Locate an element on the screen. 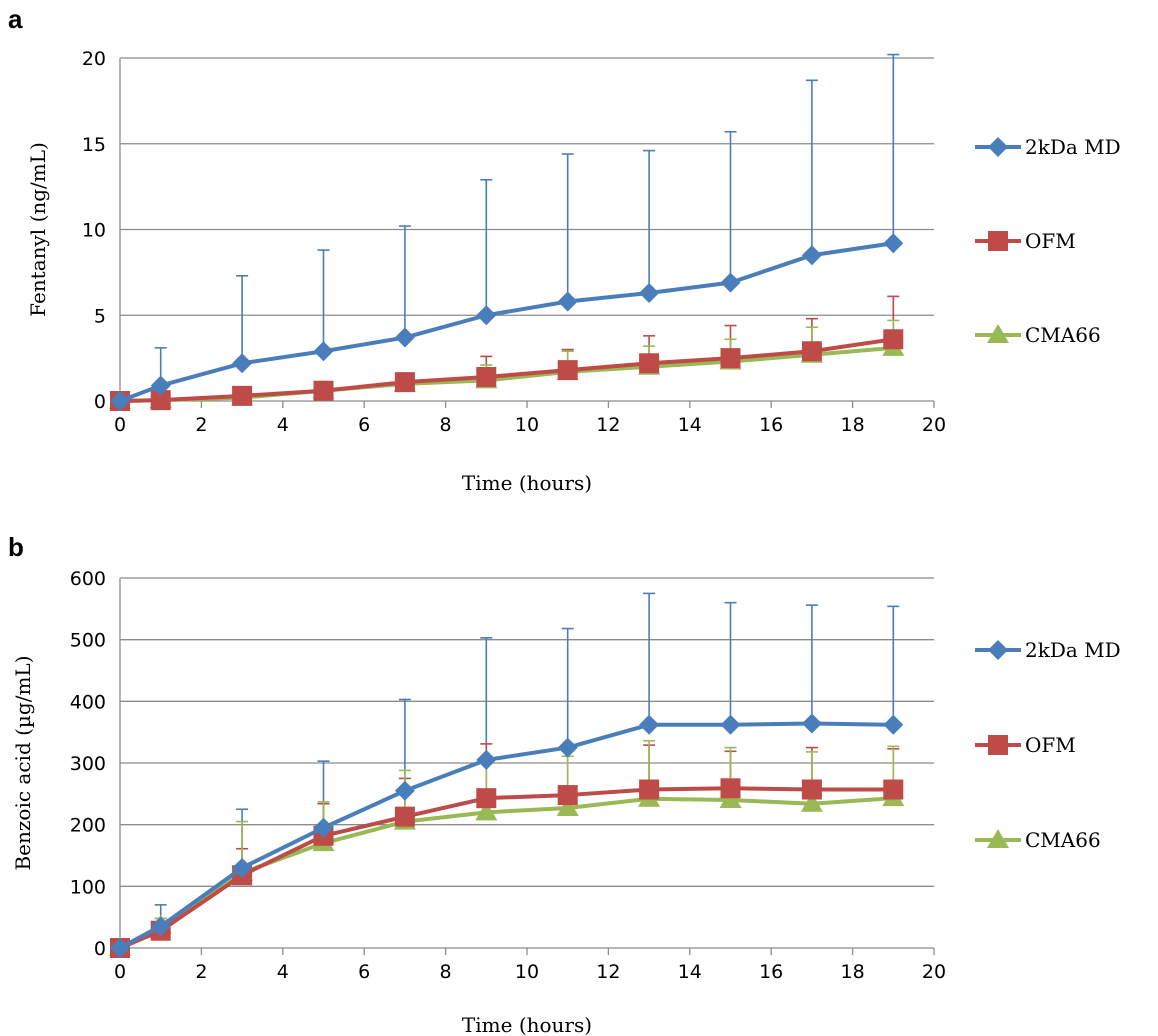 The width and height of the screenshot is (1158, 1036). y-tick-label-20: 20 is located at coordinates (94, 59).